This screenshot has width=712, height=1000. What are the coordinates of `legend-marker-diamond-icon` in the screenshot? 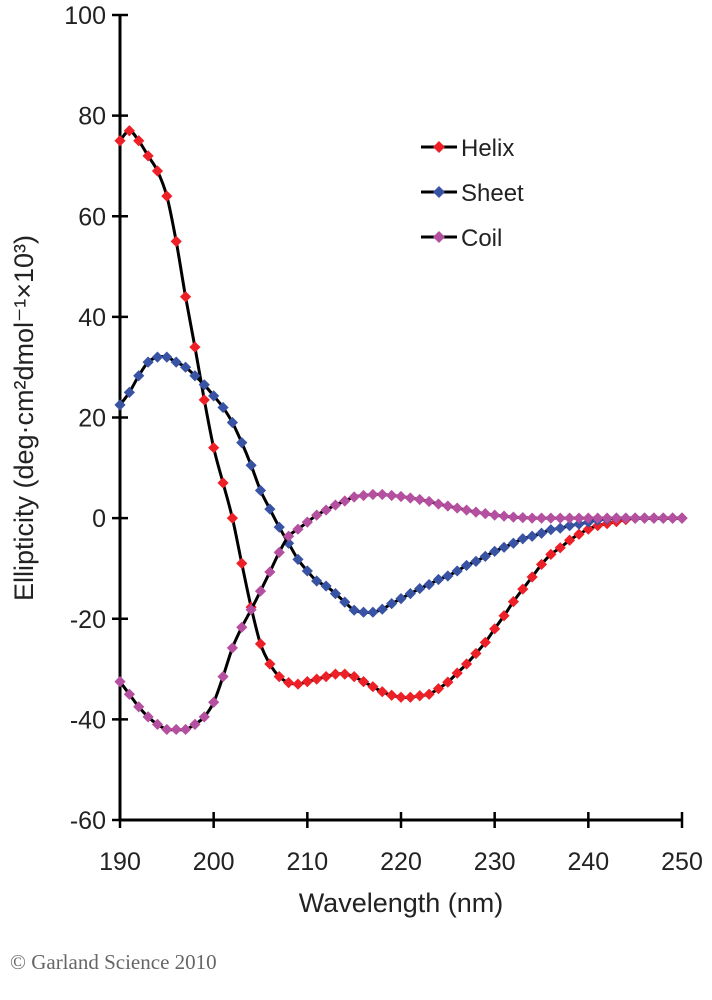 It's located at (439, 237).